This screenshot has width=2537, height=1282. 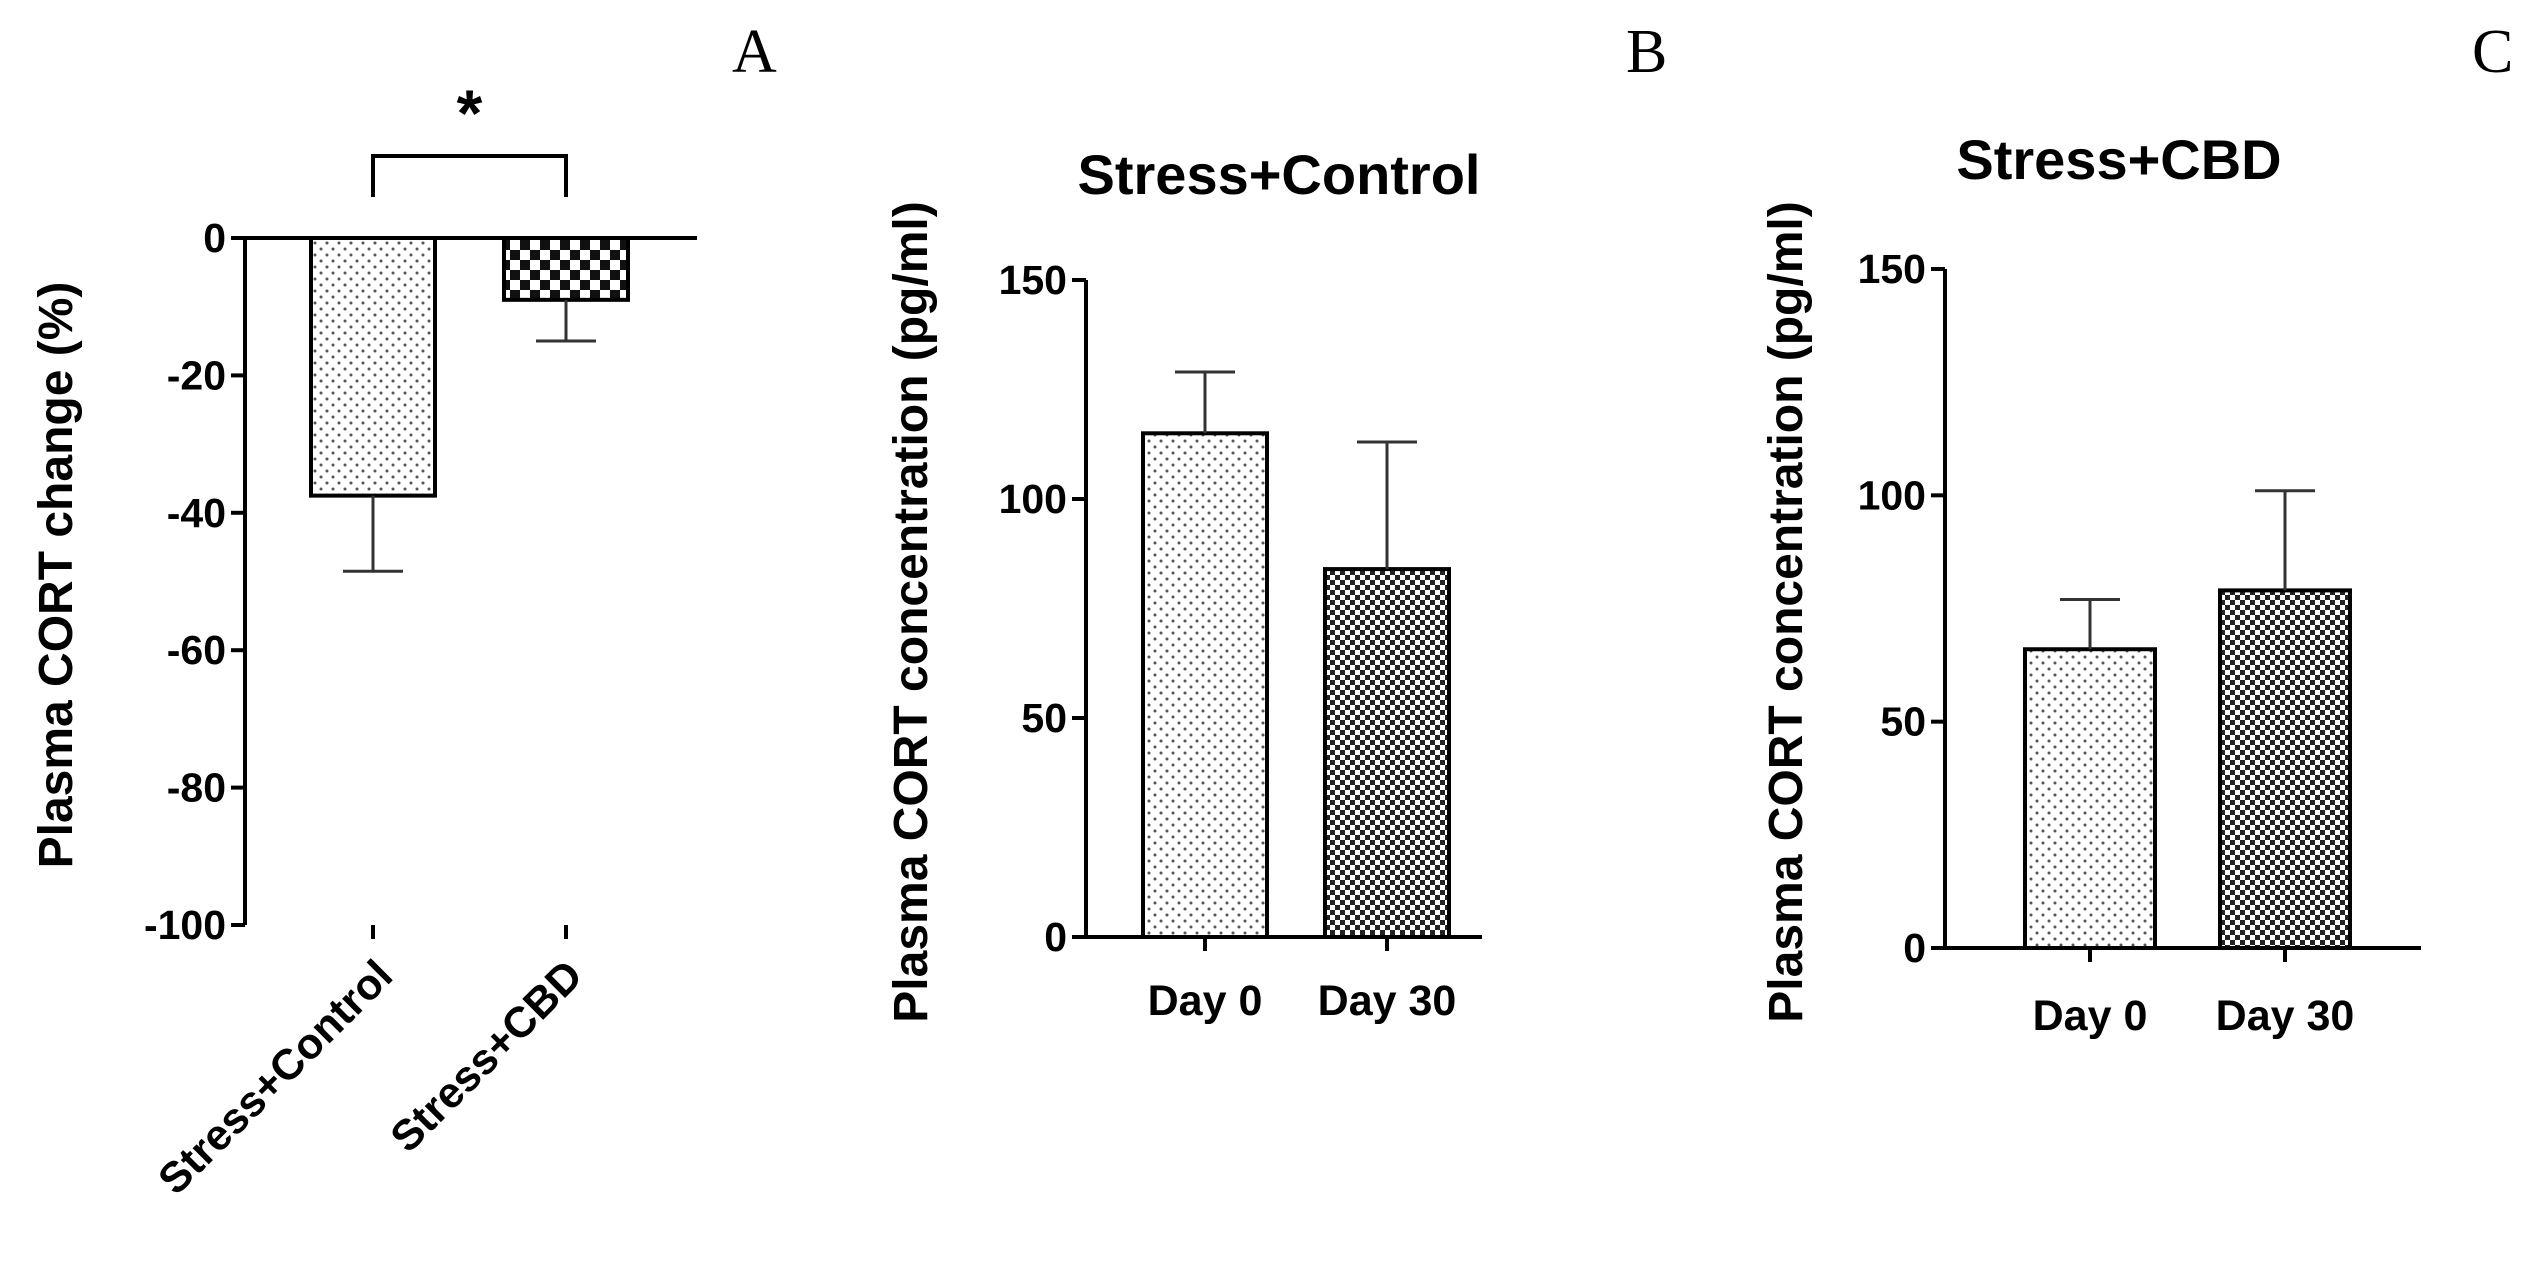 I want to click on panel-letter-a: A, so click(x=754, y=52).